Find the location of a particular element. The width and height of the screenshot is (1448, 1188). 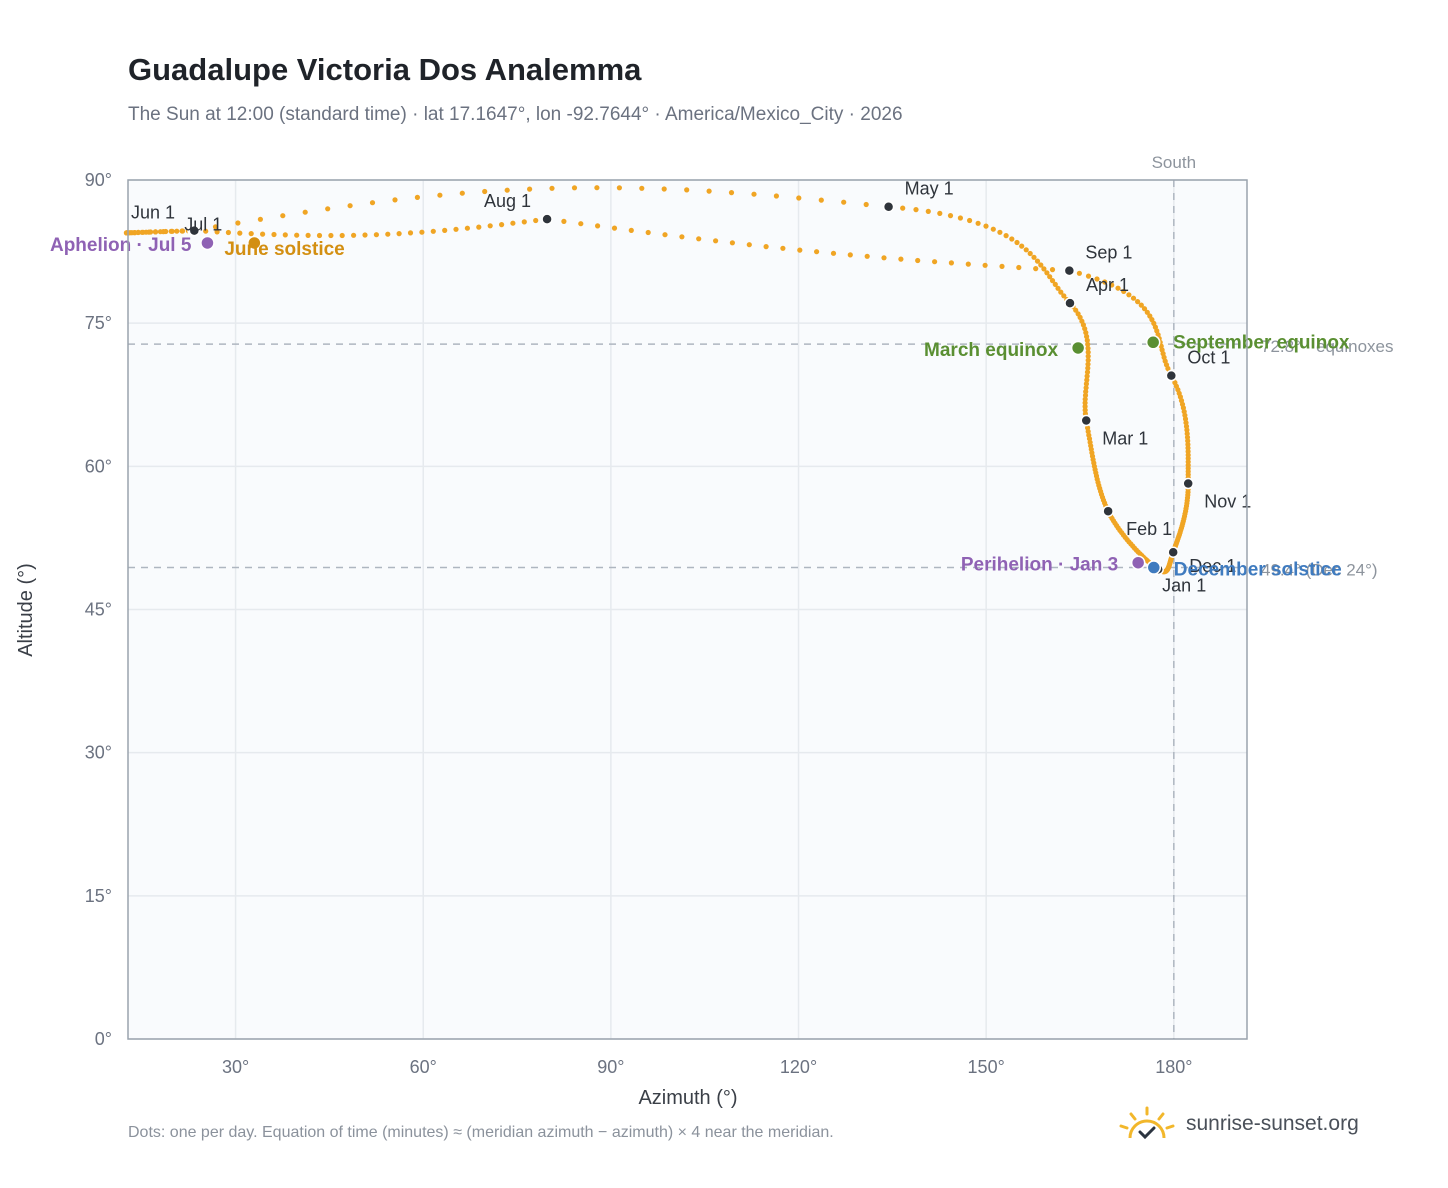

month-label: Feb 1 is located at coordinates (1149, 529).